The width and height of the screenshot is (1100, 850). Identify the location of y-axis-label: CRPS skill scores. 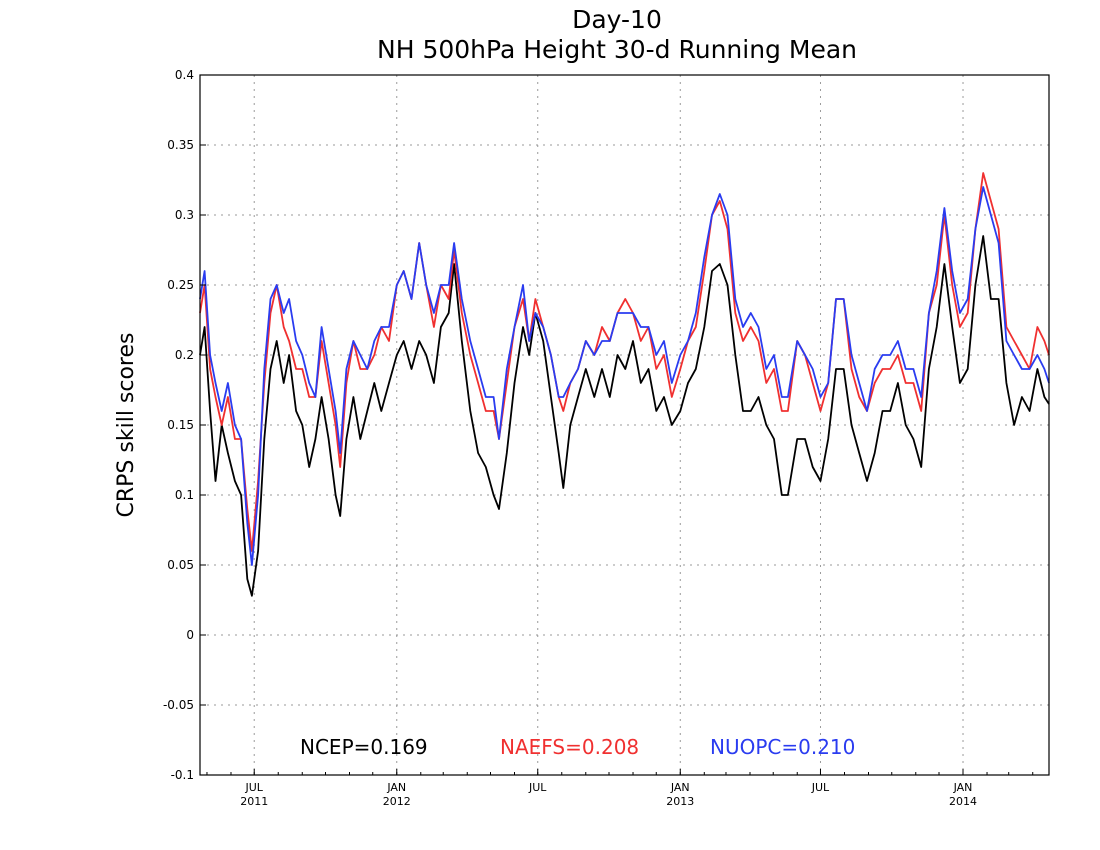
(126, 425).